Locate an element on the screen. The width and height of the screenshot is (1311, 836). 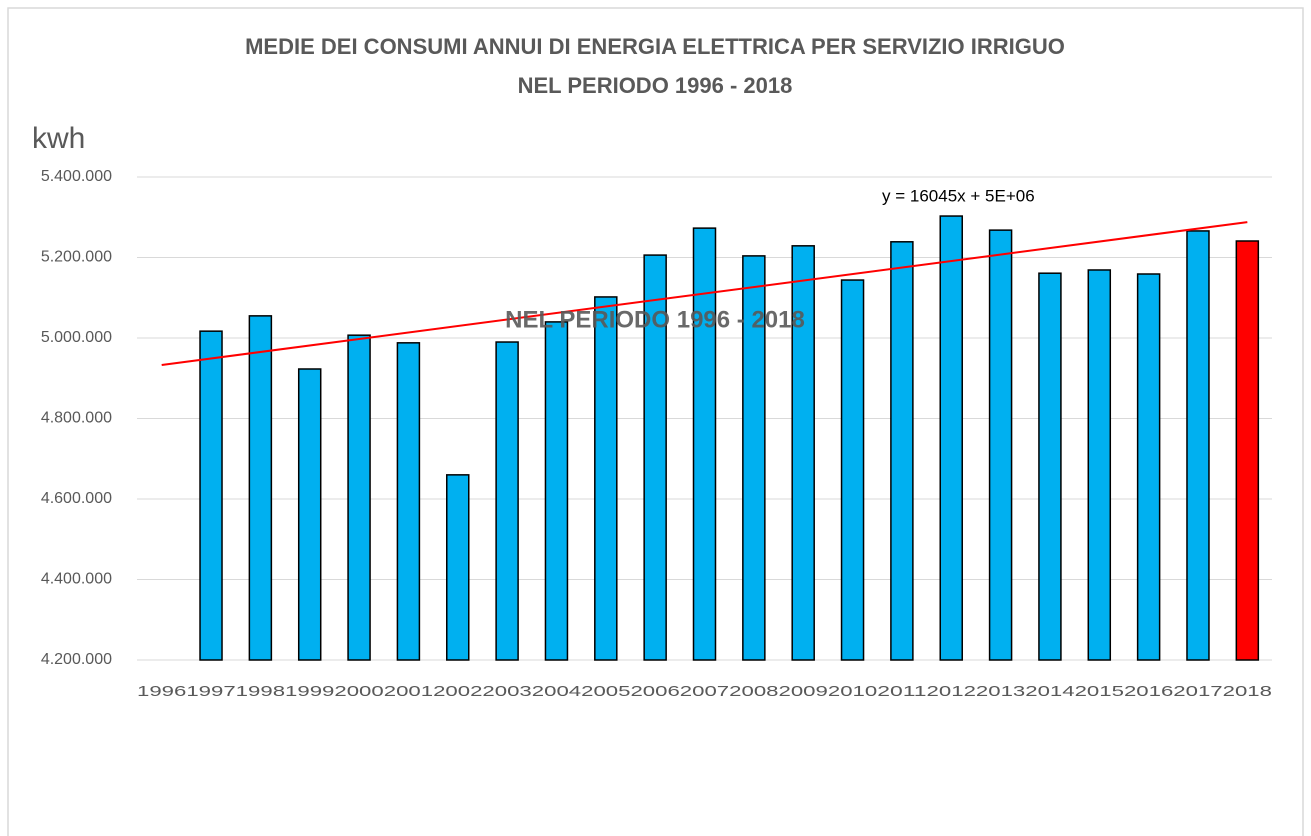
trendline is located at coordinates (704, 293).